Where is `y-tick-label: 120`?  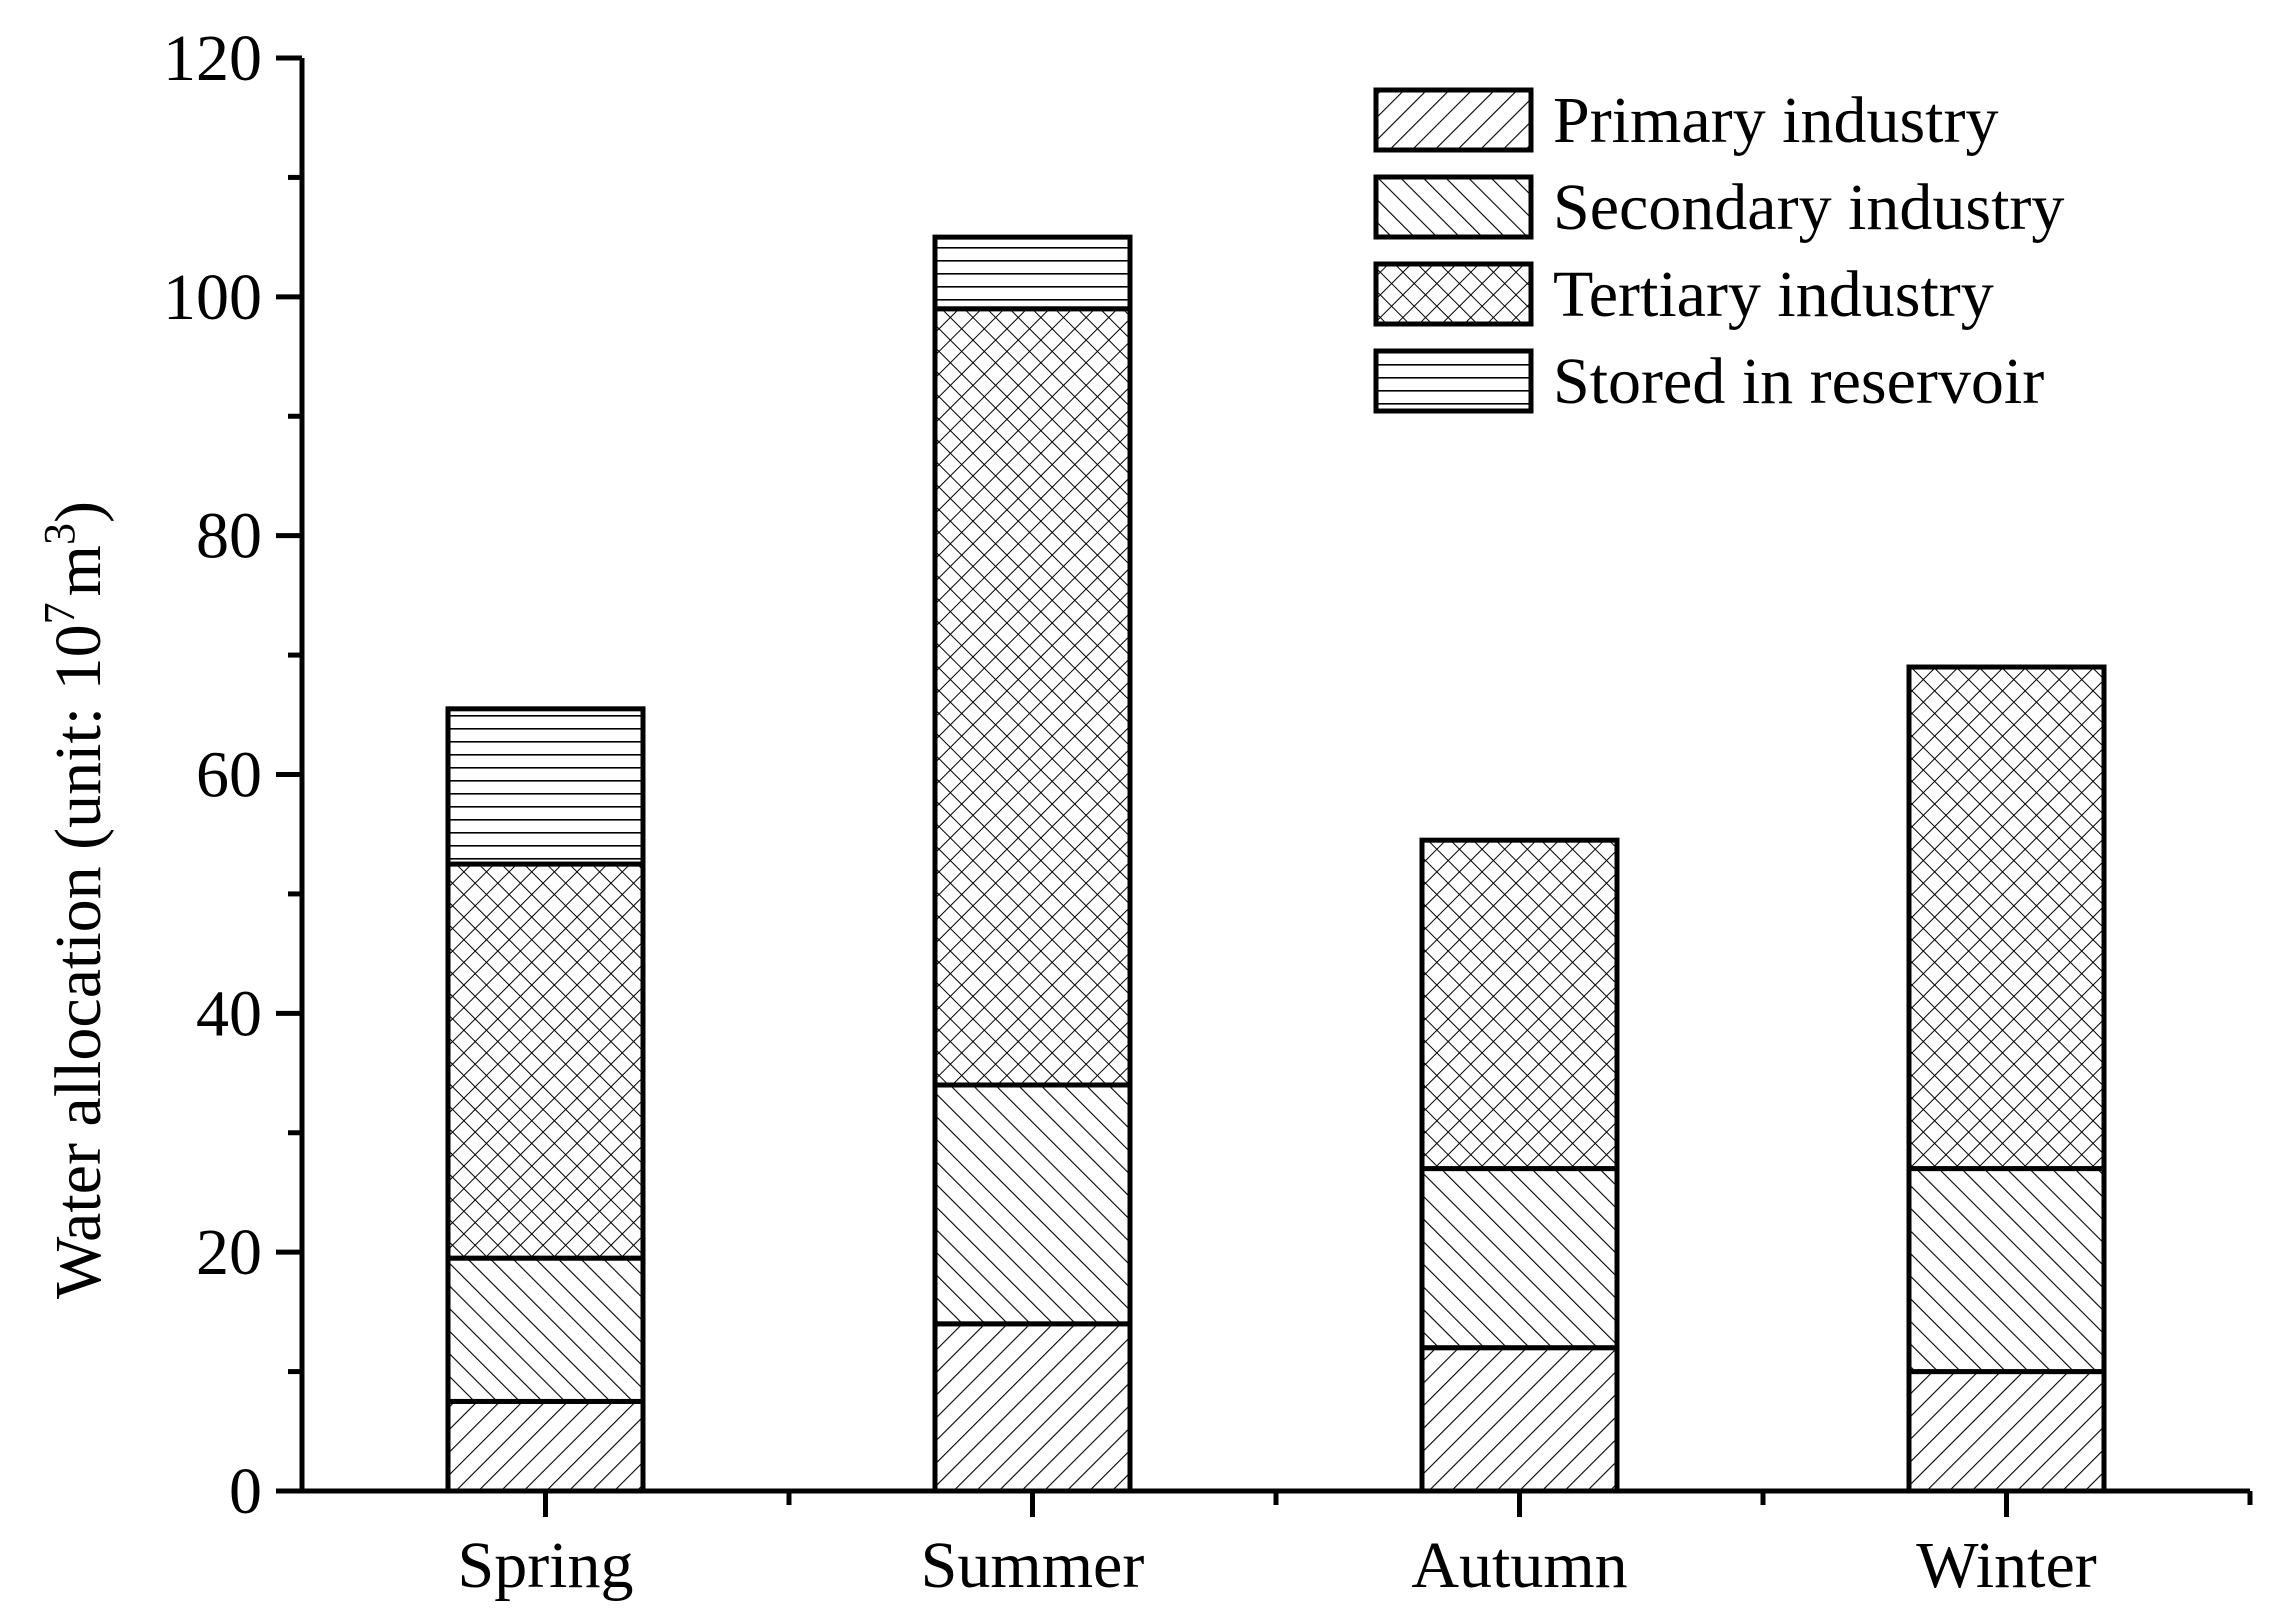 y-tick-label: 120 is located at coordinates (212, 58).